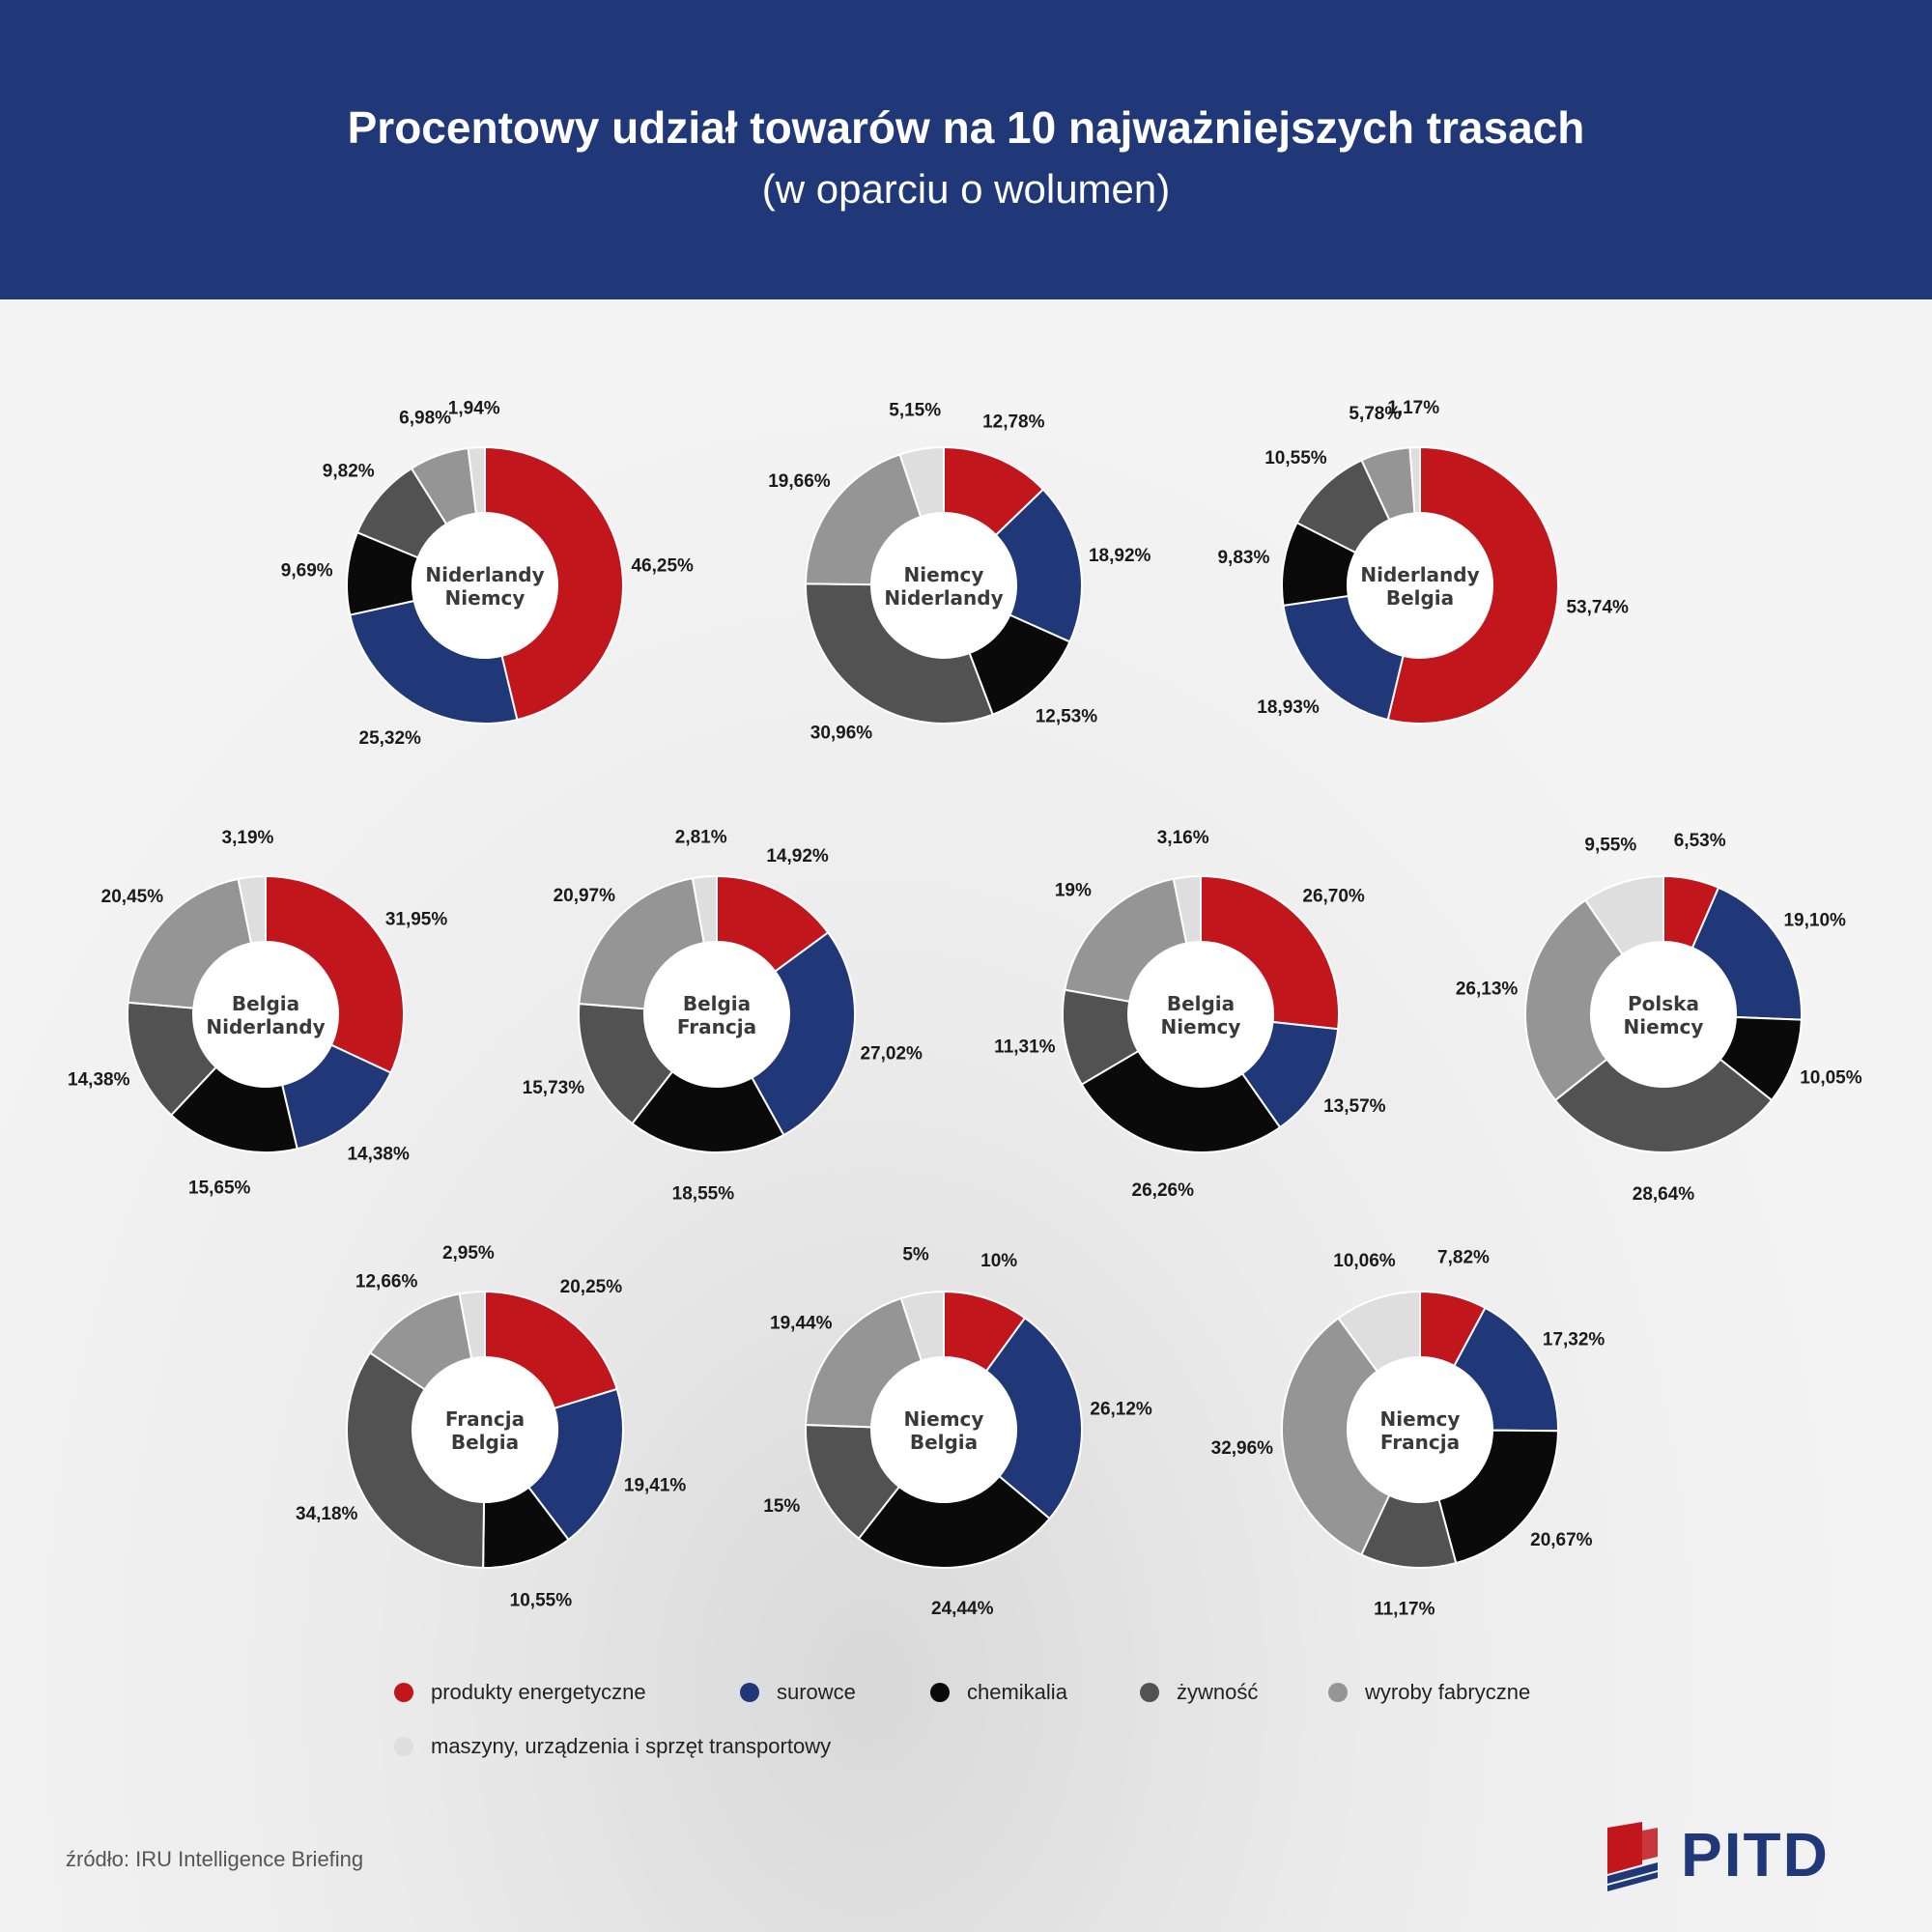  What do you see at coordinates (1120, 556) in the screenshot?
I see `slice-value-label: 18,92%` at bounding box center [1120, 556].